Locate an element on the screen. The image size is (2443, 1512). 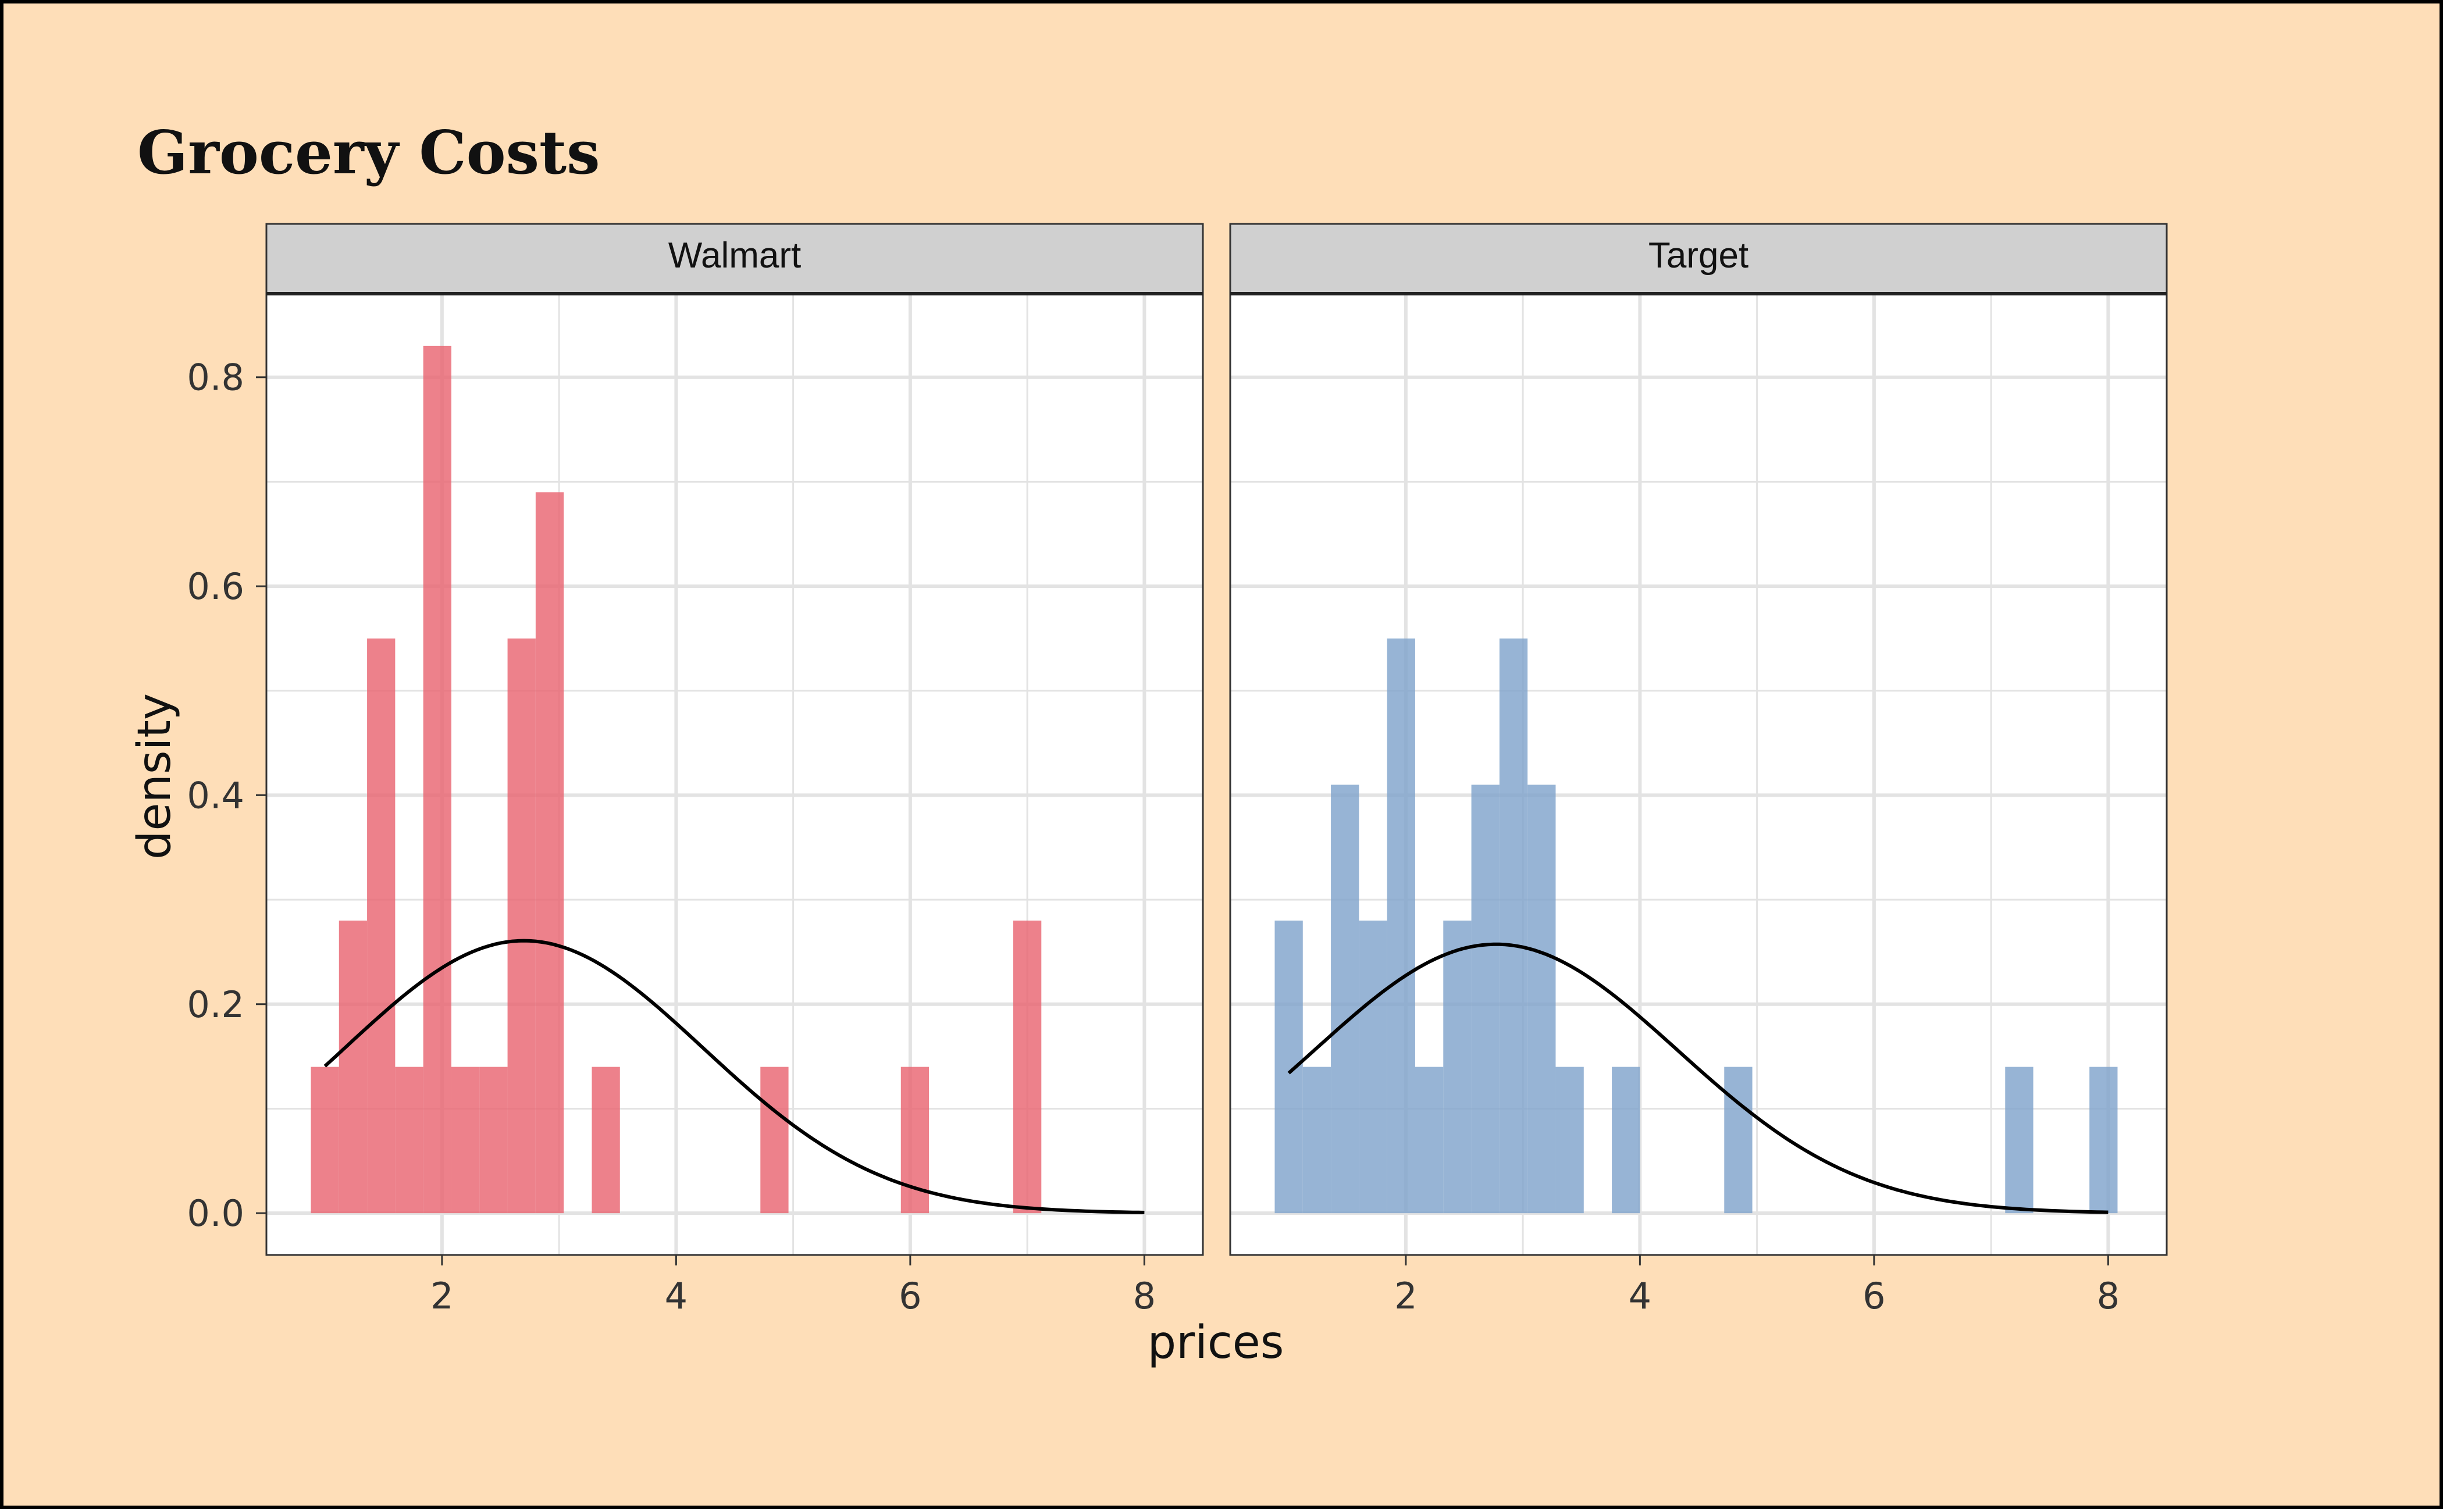
y-tick-label: 0.6 is located at coordinates (215, 586).